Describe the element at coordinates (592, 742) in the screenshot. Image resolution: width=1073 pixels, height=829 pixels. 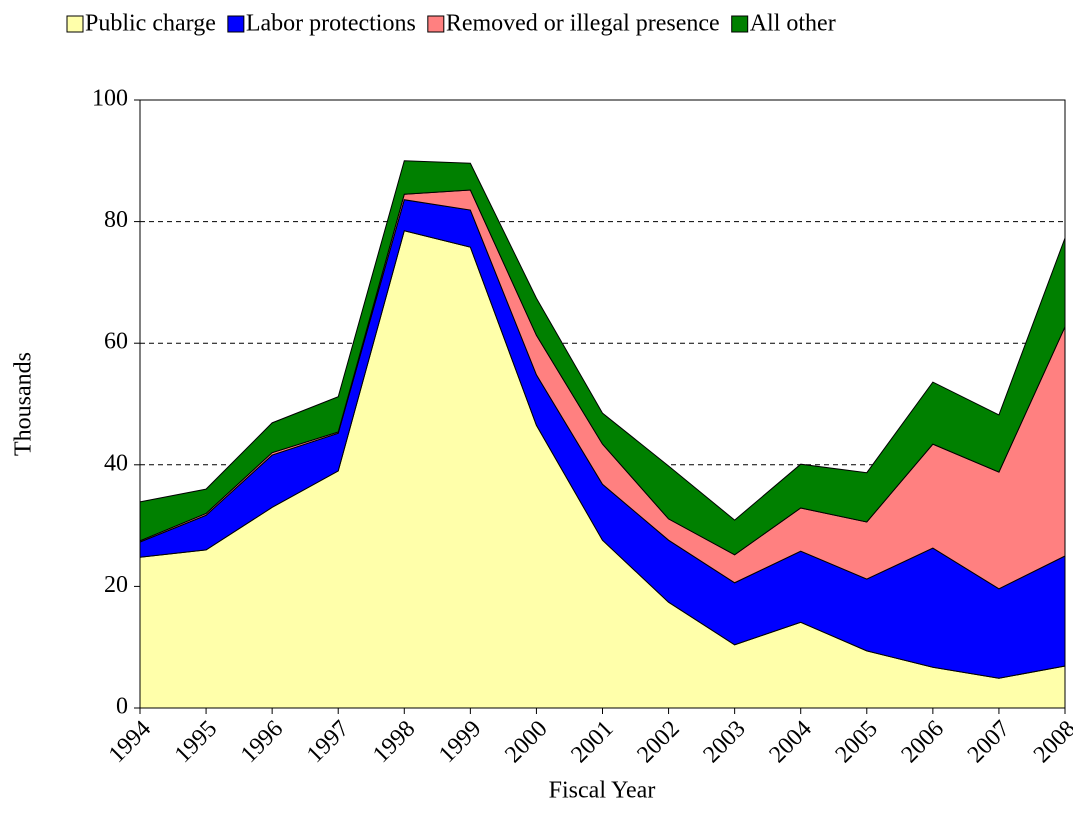
I see `x-tick-label: 2001` at that location.